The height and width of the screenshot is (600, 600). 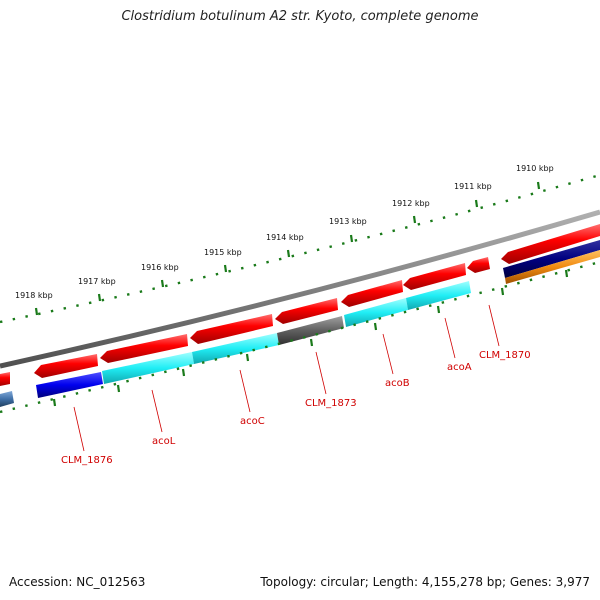 What do you see at coordinates (252, 421) in the screenshot?
I see `gene-label-acoc: acoC` at bounding box center [252, 421].